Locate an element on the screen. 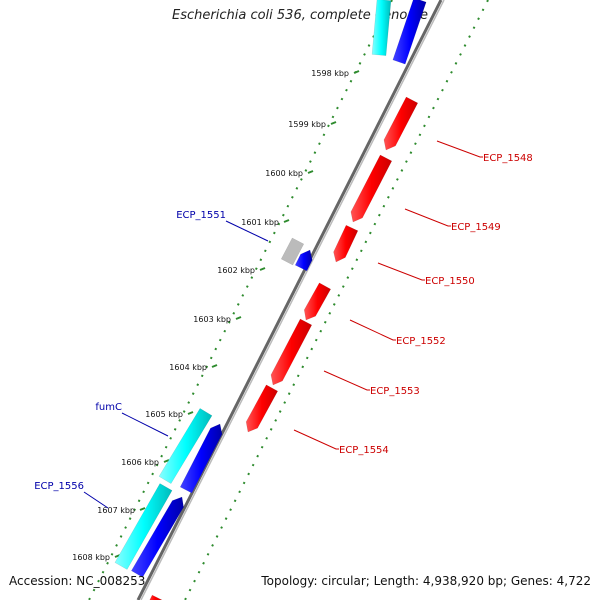  gene-label-ECP_1552: ECP_1552 is located at coordinates (421, 341).